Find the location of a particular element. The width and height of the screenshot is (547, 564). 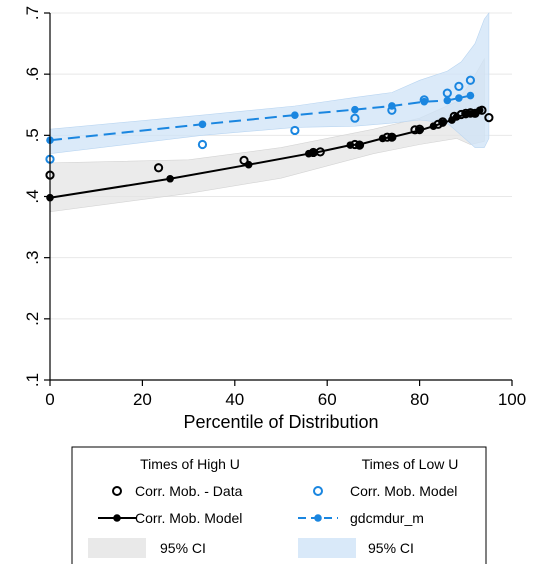

legend-swatch-ci-high is located at coordinates (117, 548).